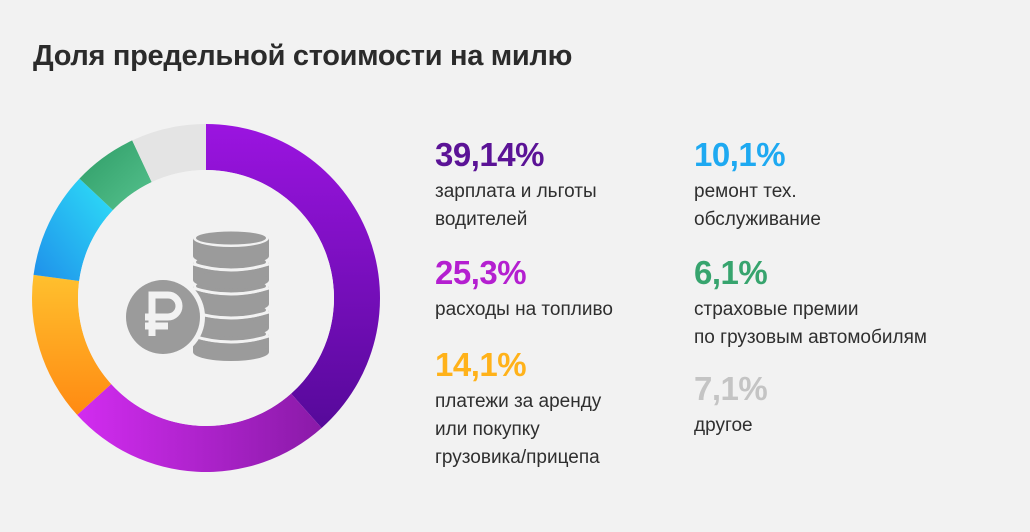 The width and height of the screenshot is (1030, 532). What do you see at coordinates (481, 364) in the screenshot?
I see `stat-lease-percent: 14,1%` at bounding box center [481, 364].